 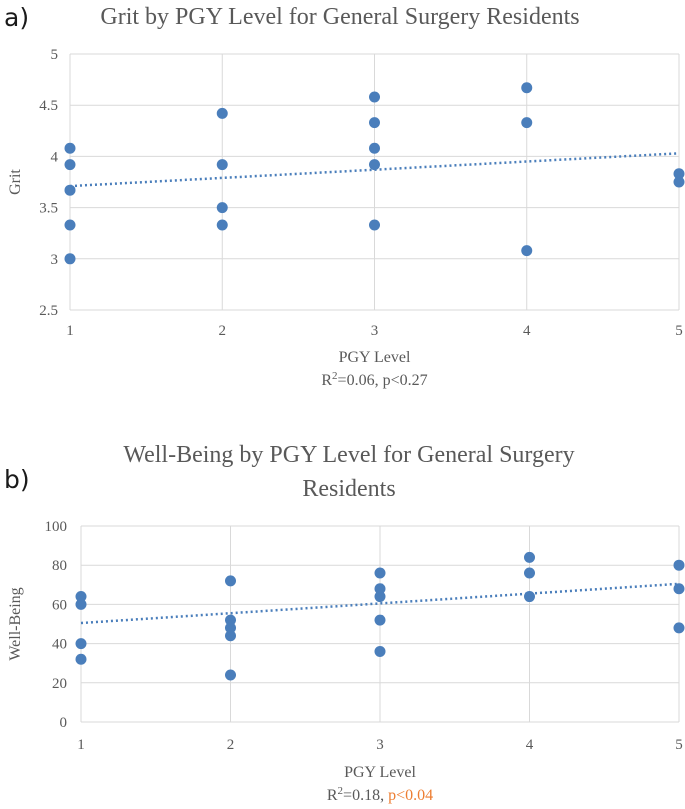 What do you see at coordinates (59, 605) in the screenshot?
I see `y-tick-label: 60` at bounding box center [59, 605].